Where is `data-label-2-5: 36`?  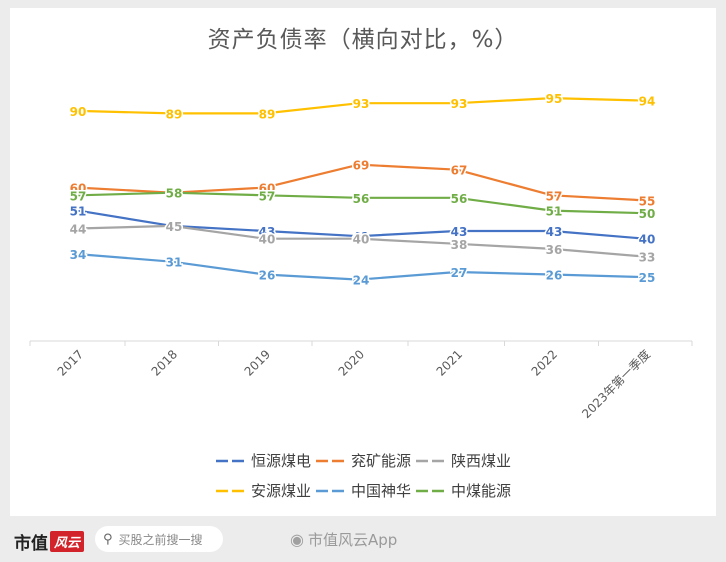
data-label-2-5: 36 is located at coordinates (554, 250).